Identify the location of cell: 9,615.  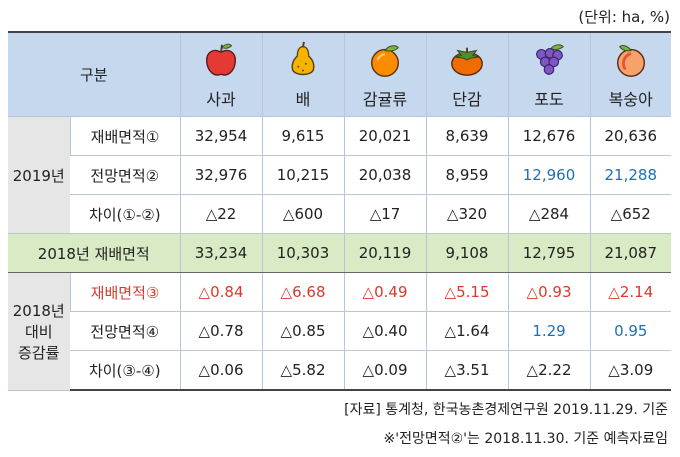
(303, 136).